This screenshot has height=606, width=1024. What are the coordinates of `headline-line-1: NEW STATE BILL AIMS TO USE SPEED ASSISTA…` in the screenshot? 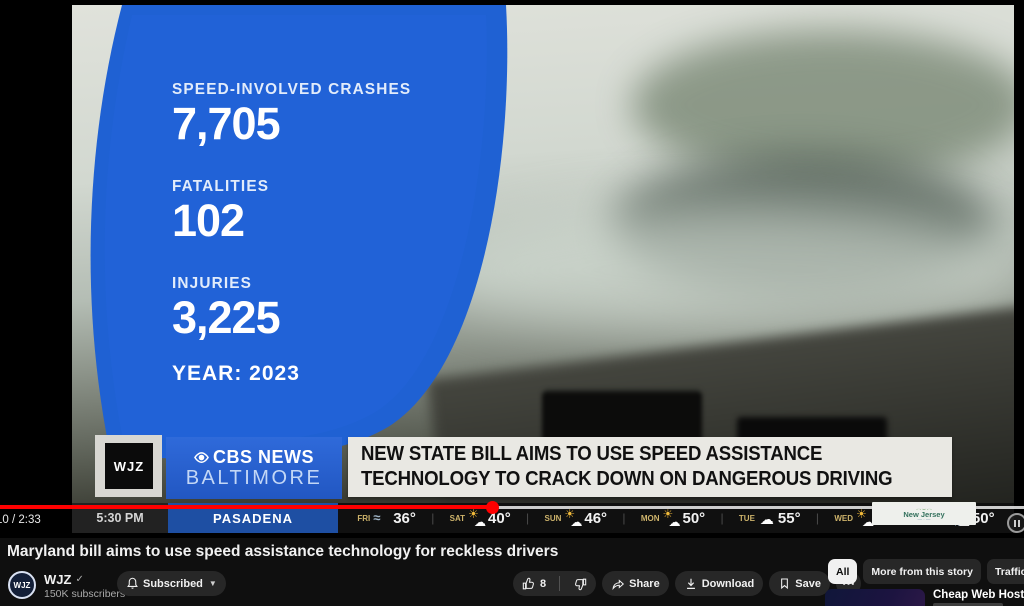 It's located at (592, 454).